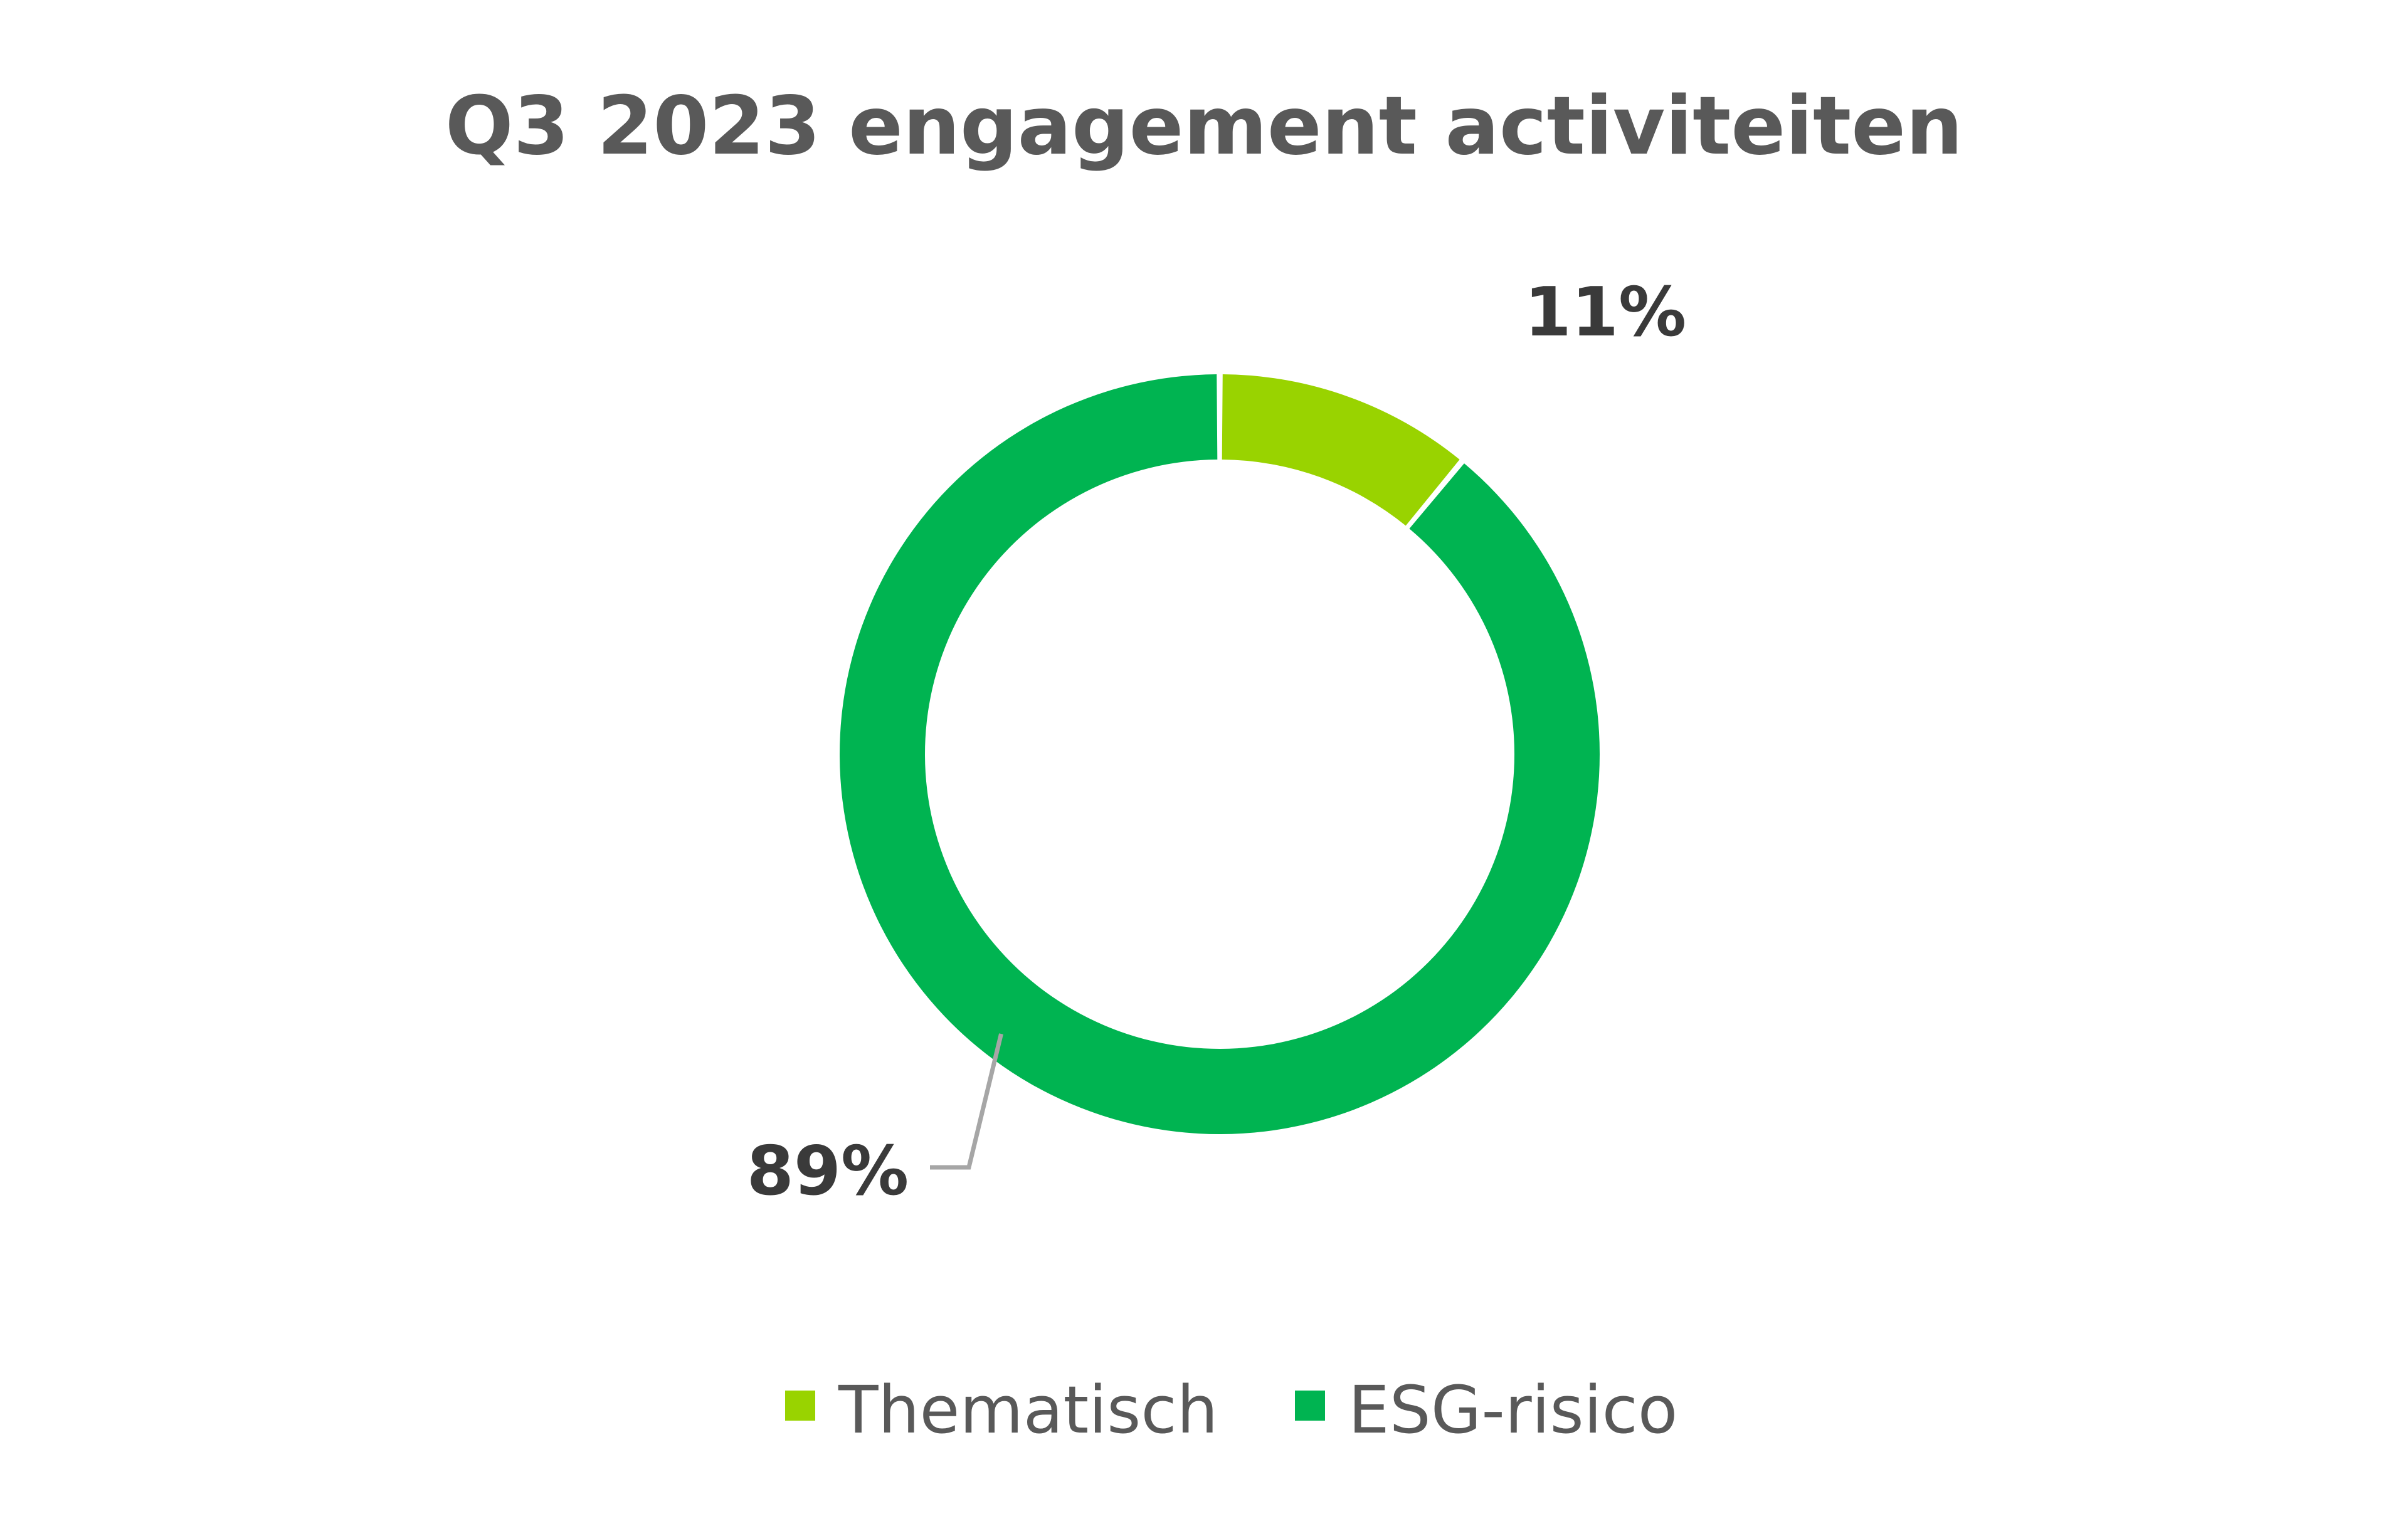 The height and width of the screenshot is (1536, 2408). What do you see at coordinates (1341, 450) in the screenshot?
I see `donut-slice-thematisch` at bounding box center [1341, 450].